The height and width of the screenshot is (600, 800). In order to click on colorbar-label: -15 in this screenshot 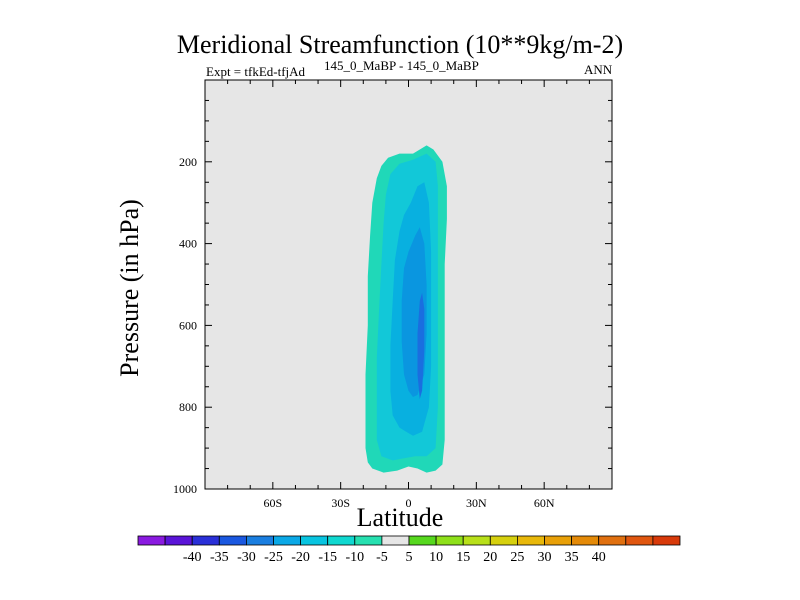, I will do `click(327, 557)`.